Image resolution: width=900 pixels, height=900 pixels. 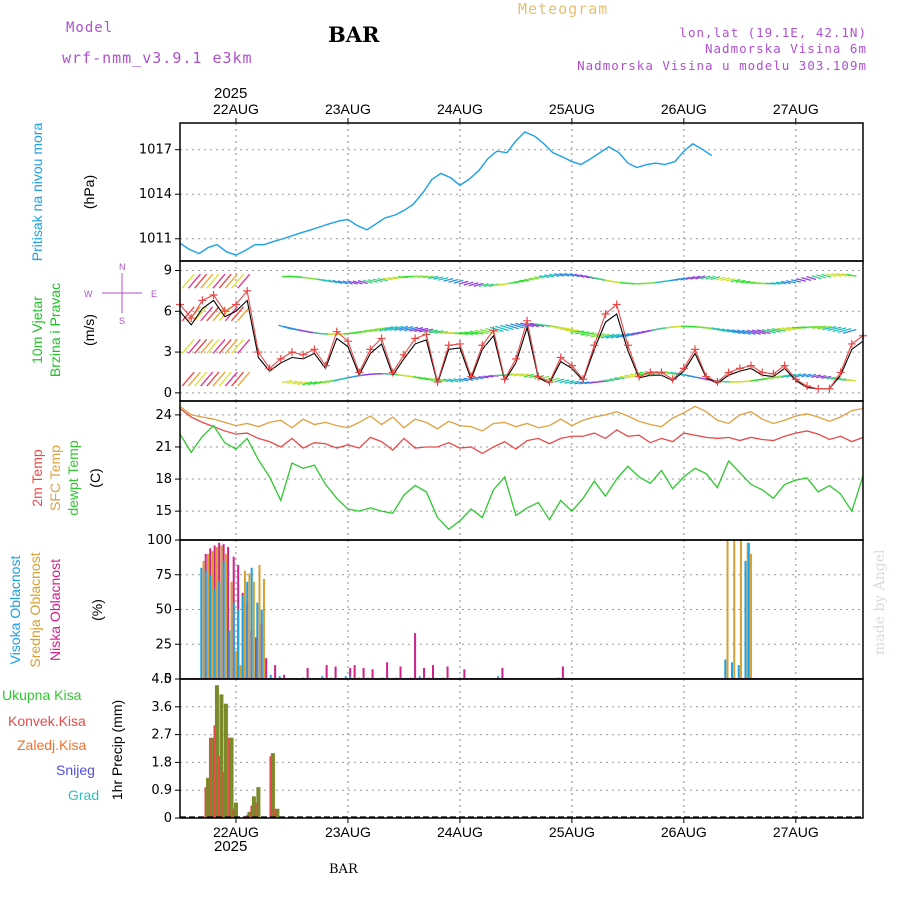 I want to click on temp-side-label-2: SFC Temp, so click(x=55, y=478).